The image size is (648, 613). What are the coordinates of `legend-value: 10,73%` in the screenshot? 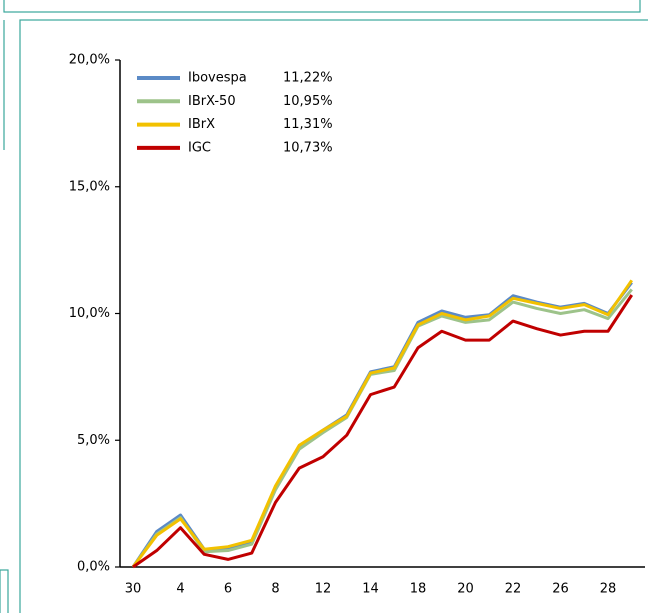 It's located at (308, 147).